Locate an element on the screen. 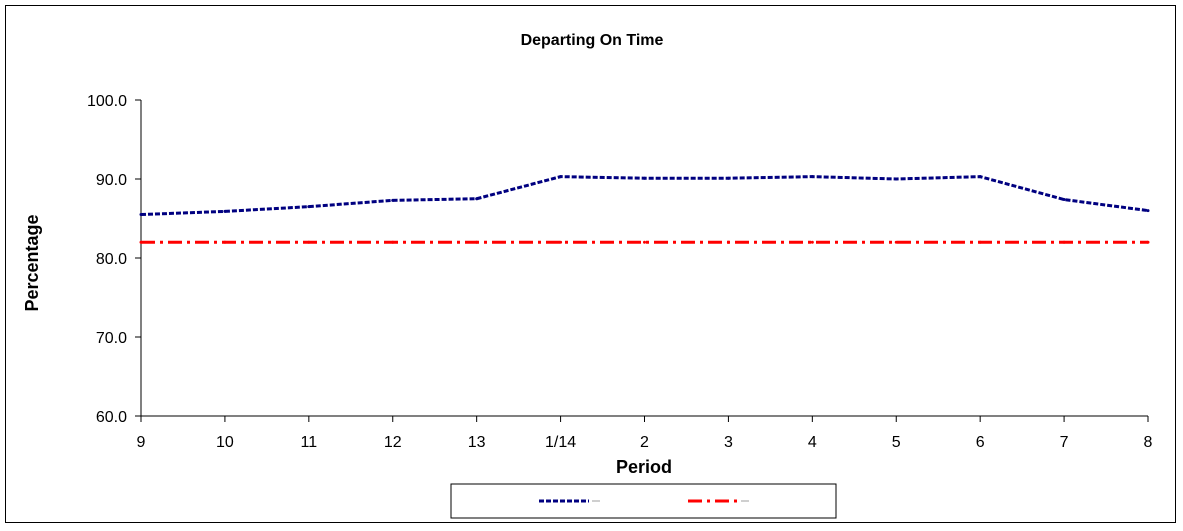 The height and width of the screenshot is (531, 1183). x-tick-label: 2 is located at coordinates (644, 442).